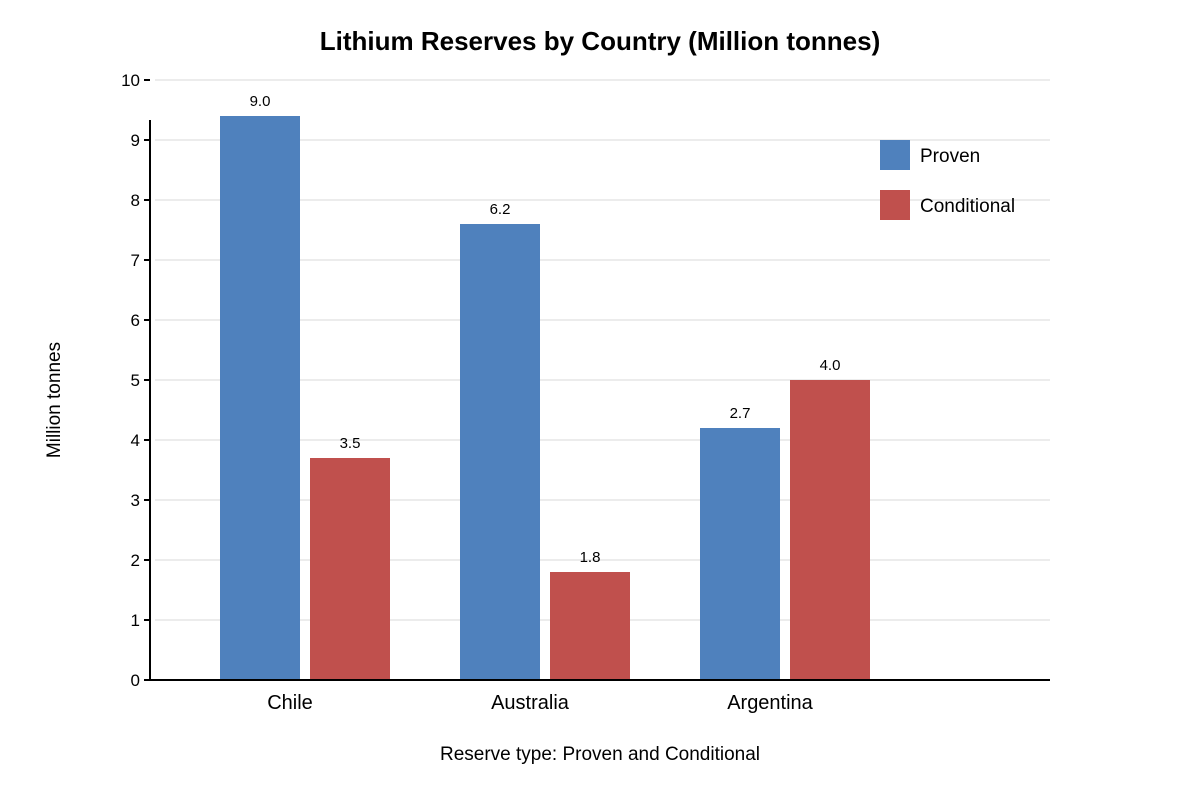  I want to click on x-tick-label: Australia, so click(530, 703).